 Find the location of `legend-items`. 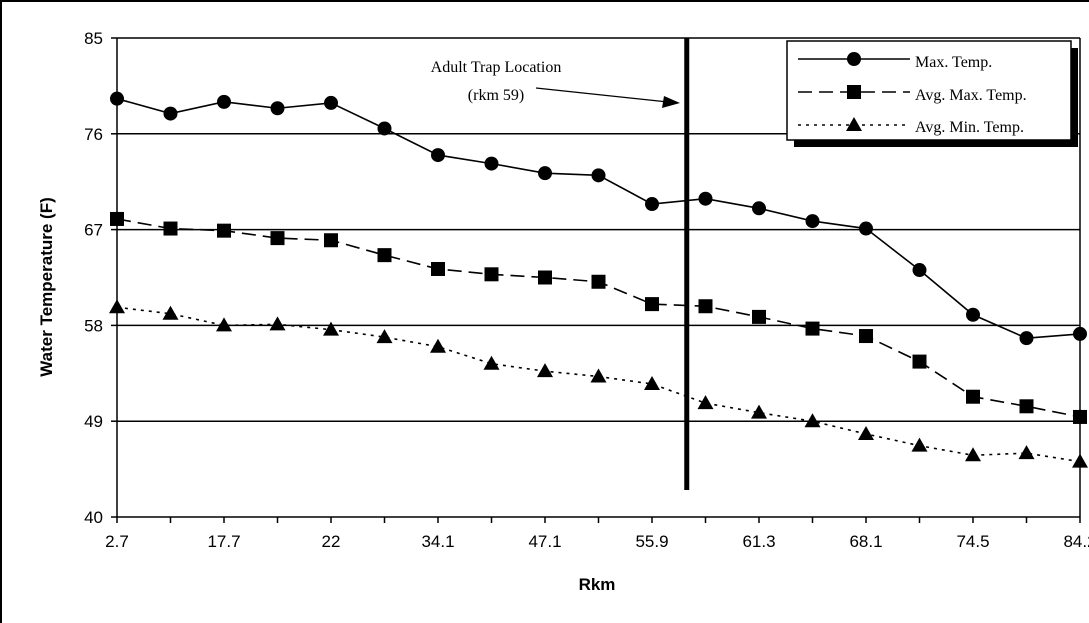

legend-items is located at coordinates (854, 91).